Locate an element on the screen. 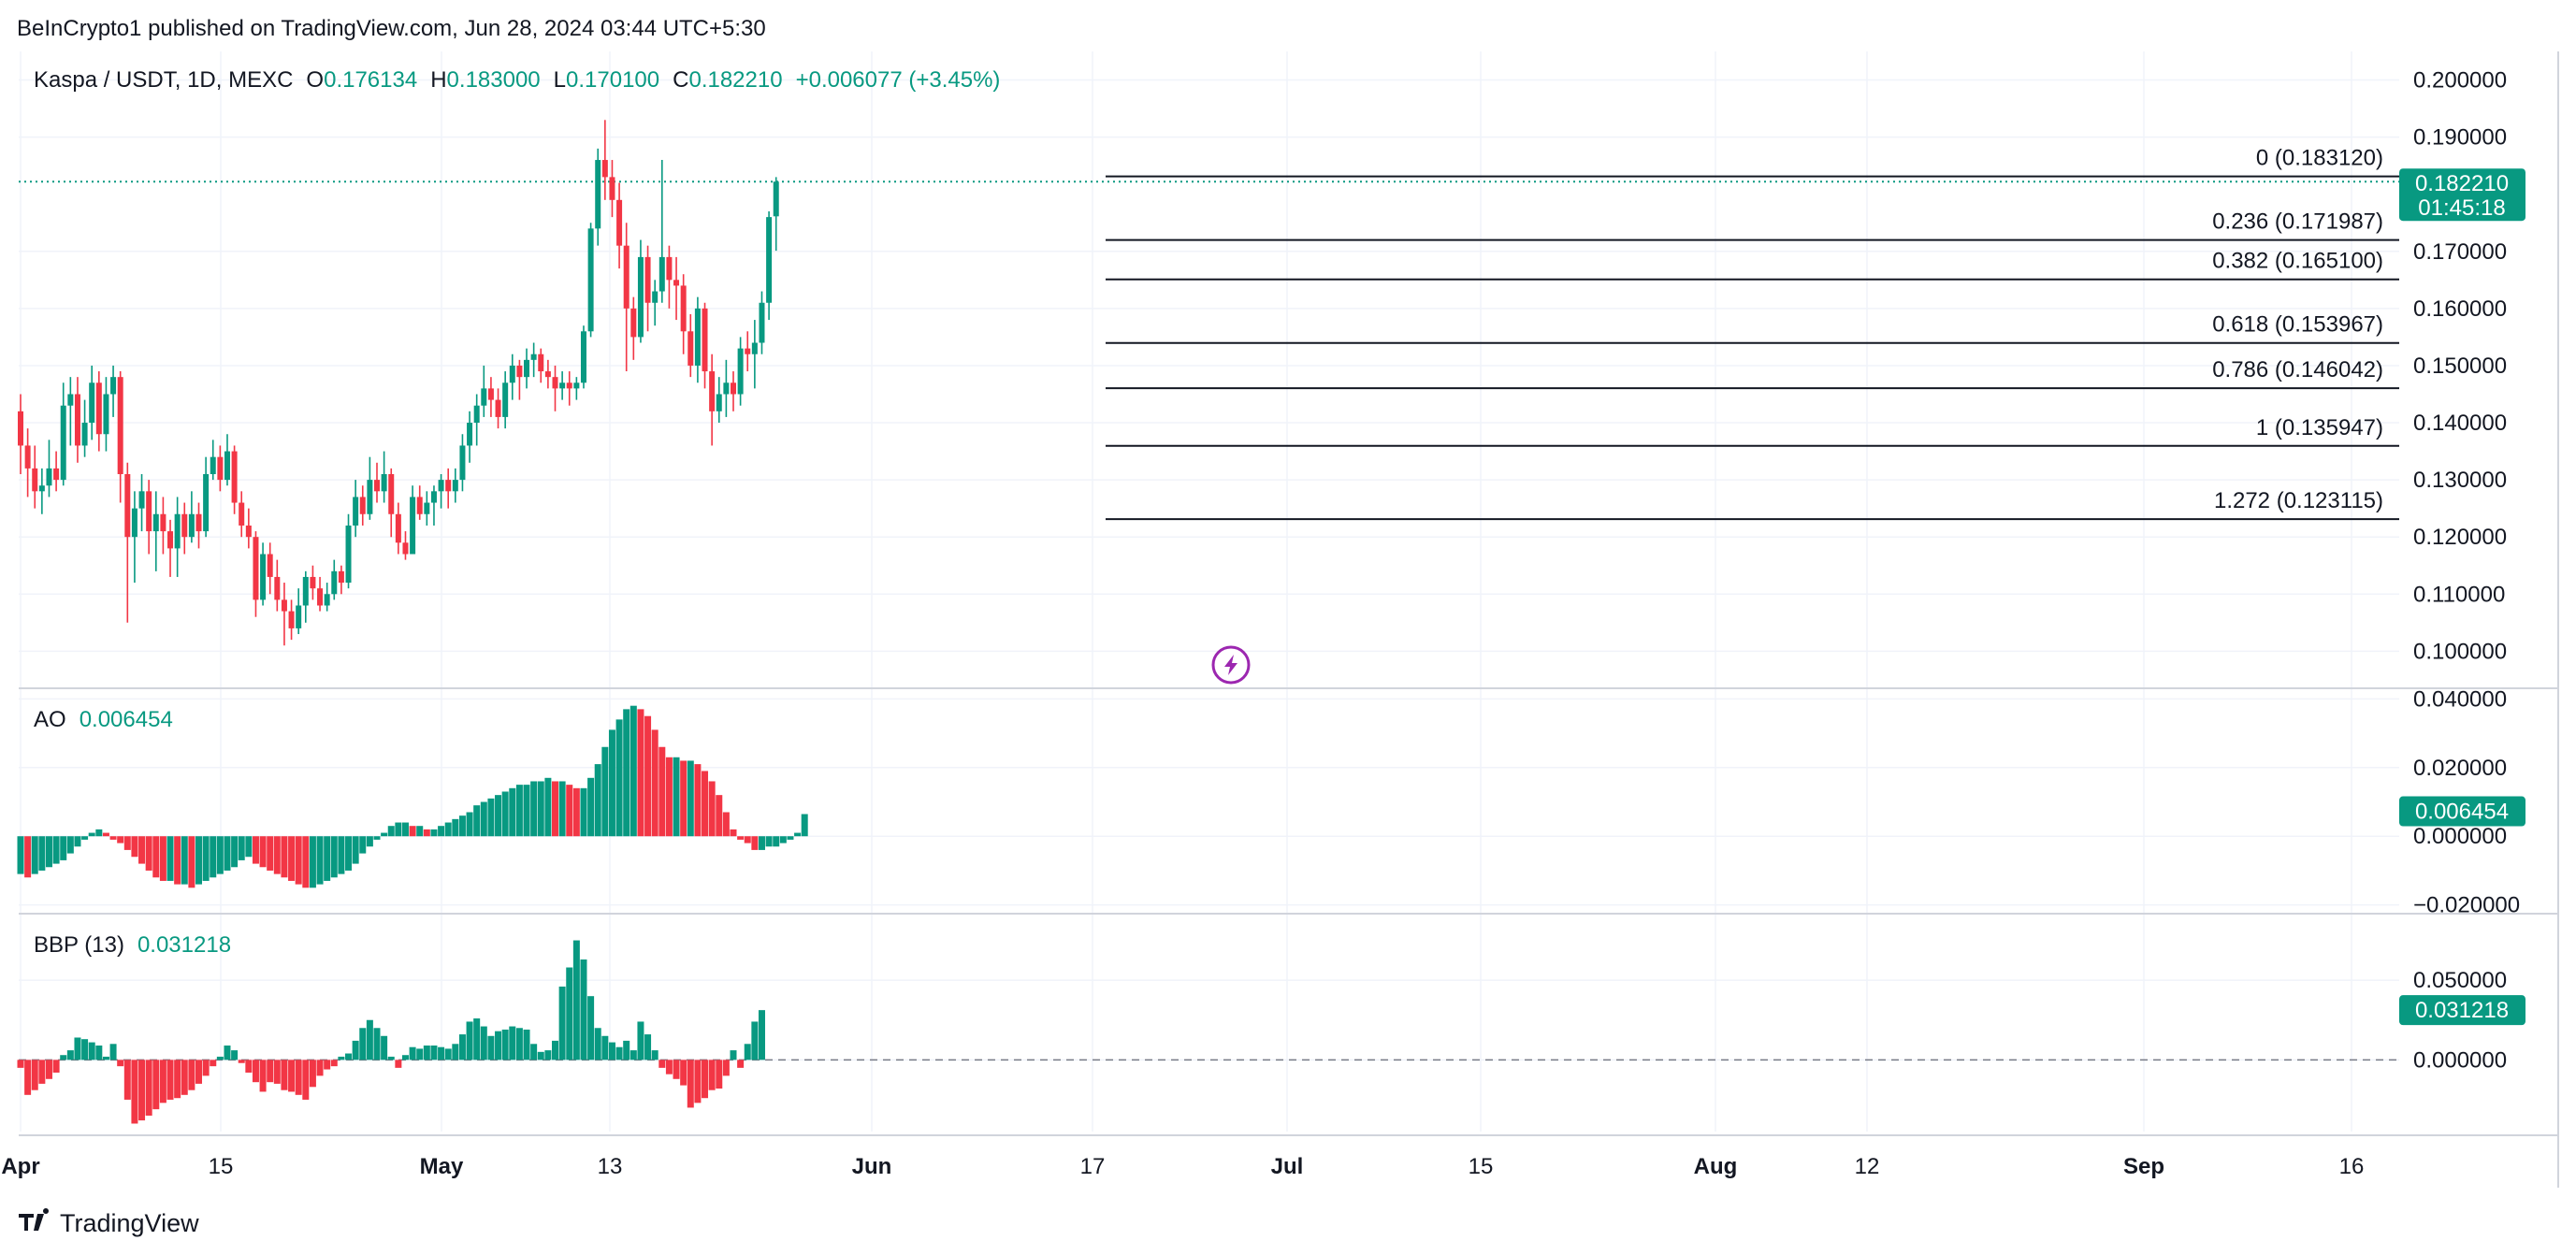 The width and height of the screenshot is (2576, 1255). ao-y-tick-label: 0.000000 is located at coordinates (2460, 836).